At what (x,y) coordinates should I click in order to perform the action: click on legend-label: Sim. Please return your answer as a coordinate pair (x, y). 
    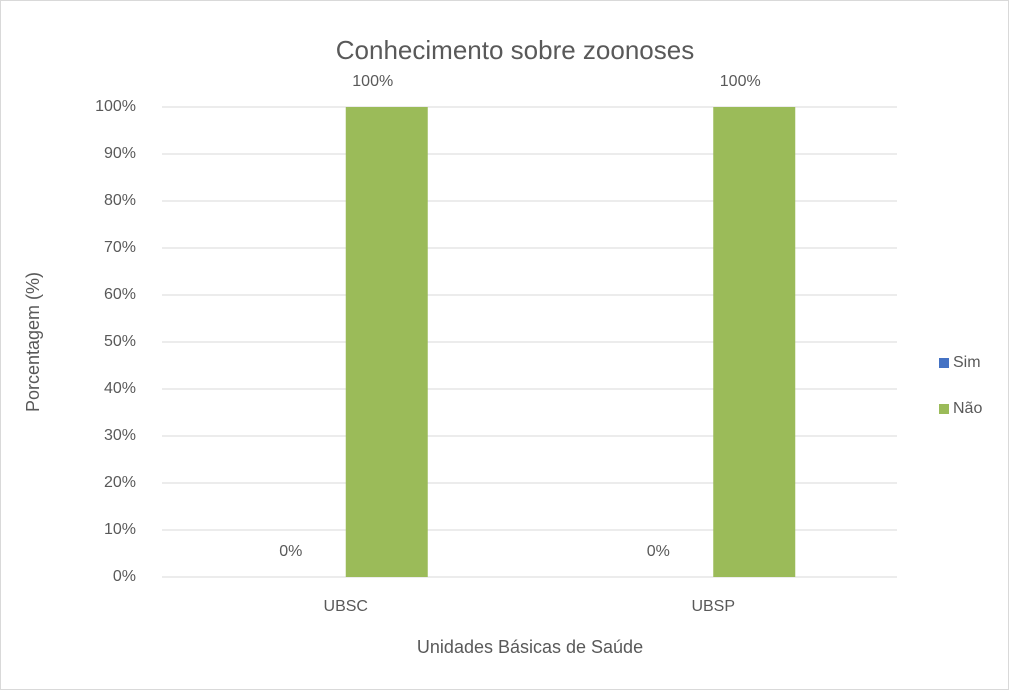
    Looking at the image, I should click on (967, 362).